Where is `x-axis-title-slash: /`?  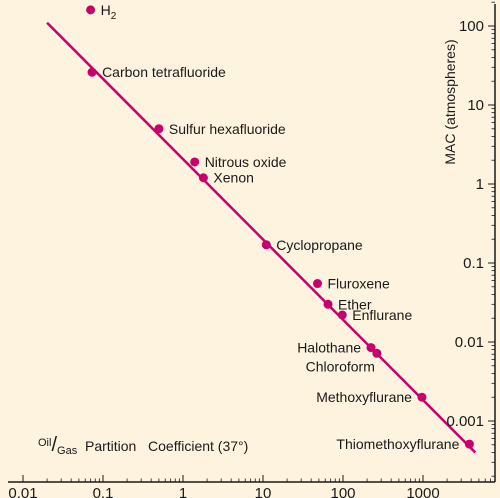
x-axis-title-slash: / is located at coordinates (54, 445).